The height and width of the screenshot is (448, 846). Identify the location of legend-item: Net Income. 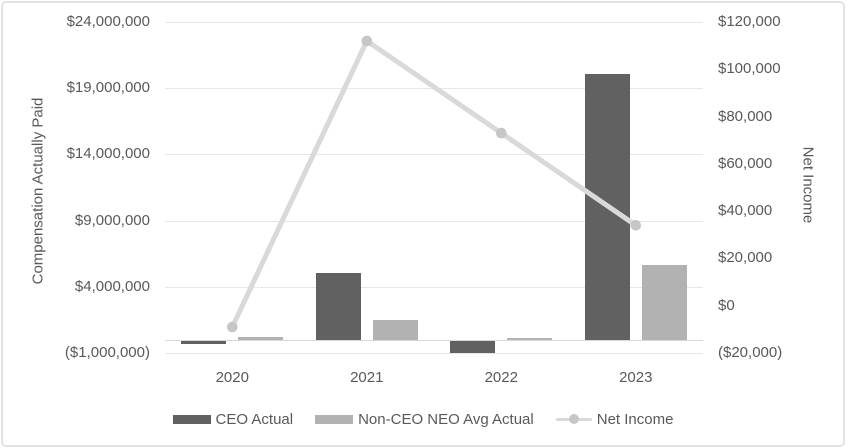
(614, 419).